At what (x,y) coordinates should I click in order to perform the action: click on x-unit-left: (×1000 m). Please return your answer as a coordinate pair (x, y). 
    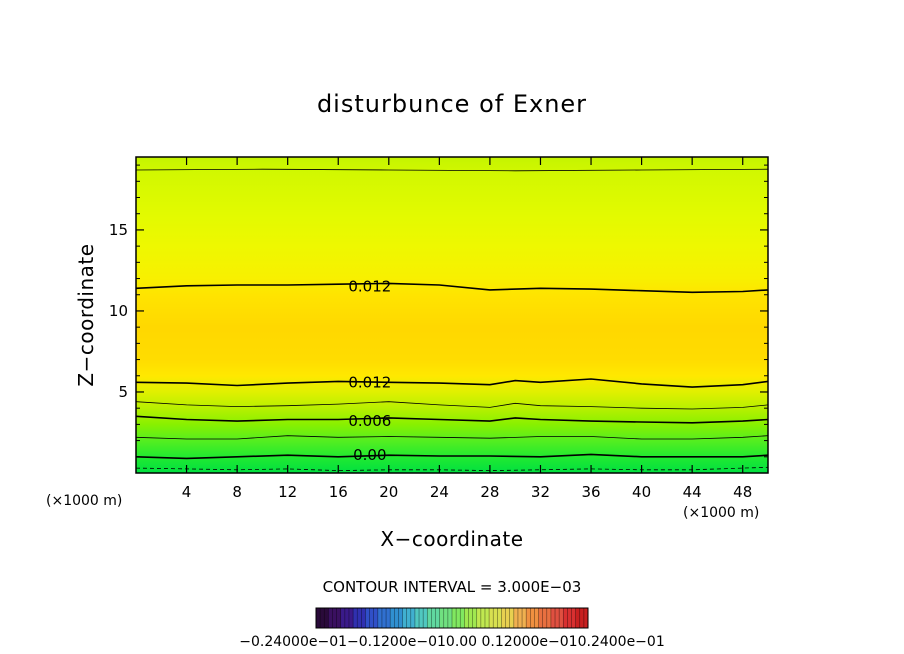
    Looking at the image, I should click on (84, 501).